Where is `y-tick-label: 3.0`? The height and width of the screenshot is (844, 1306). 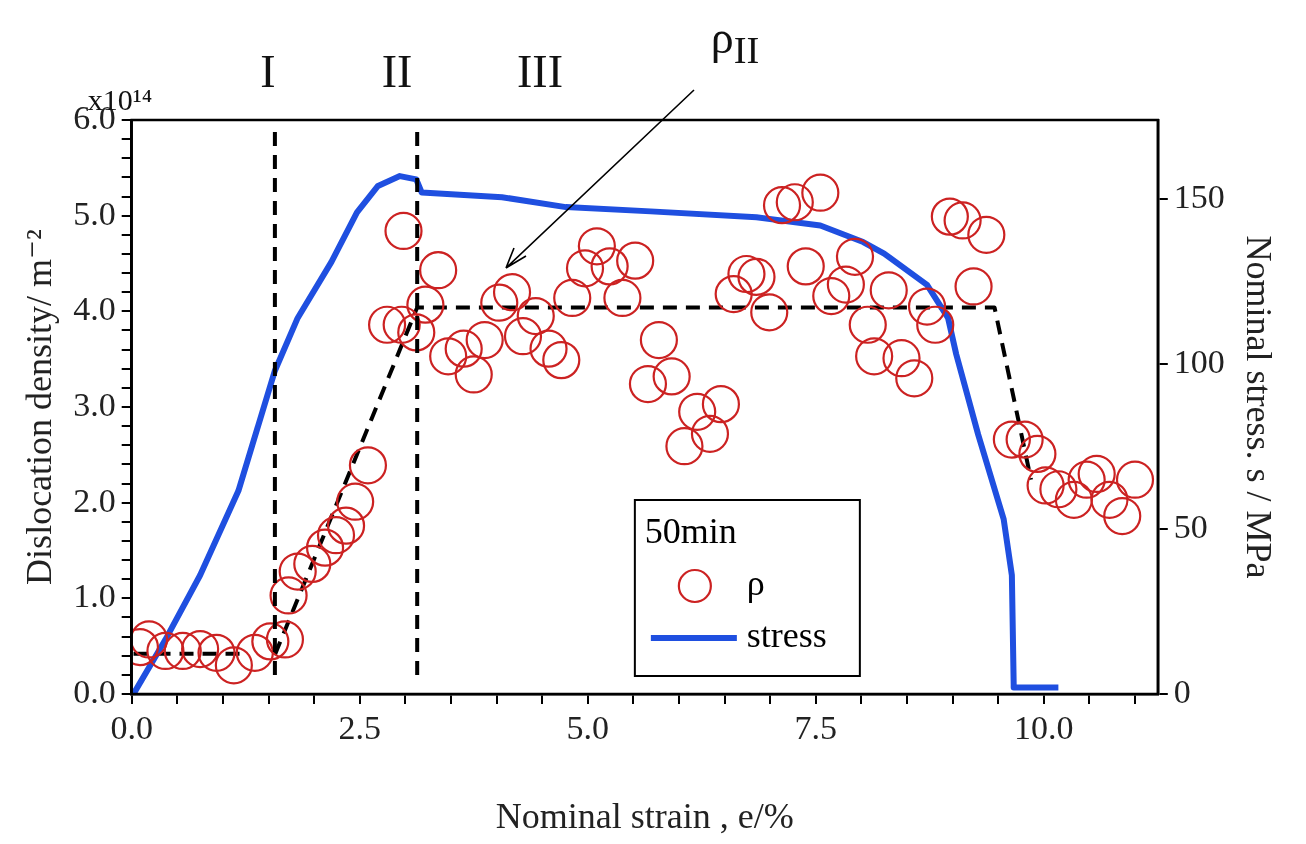 y-tick-label: 3.0 is located at coordinates (94, 404).